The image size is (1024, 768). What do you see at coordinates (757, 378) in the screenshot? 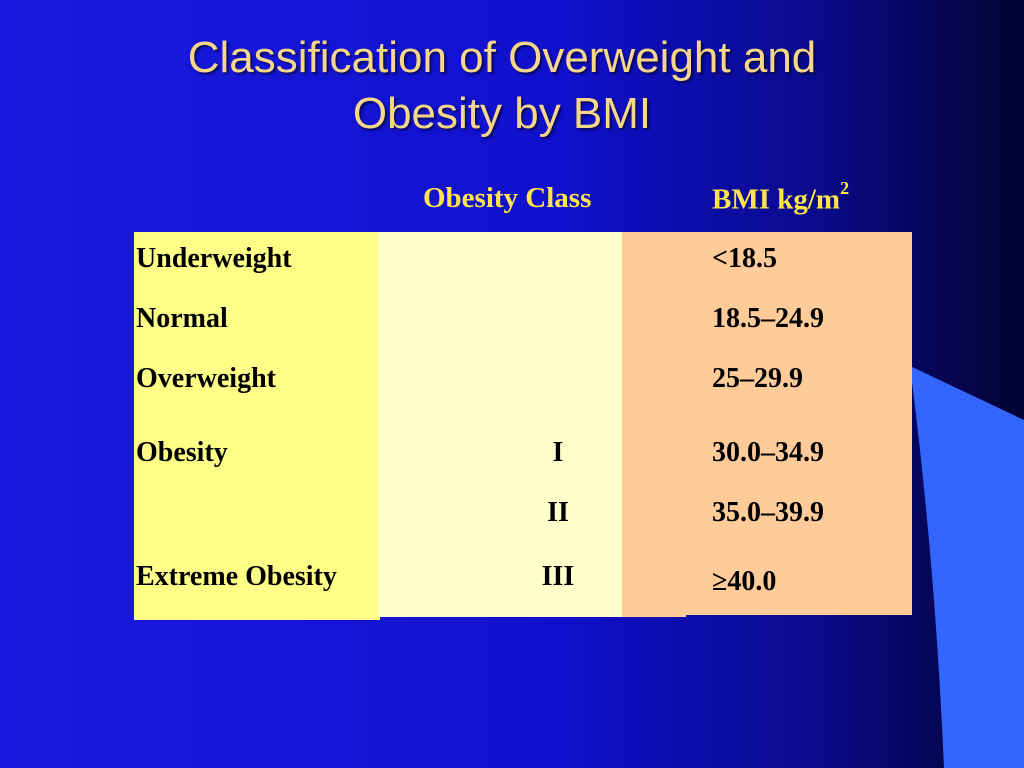
I see `bmi-cell: 25–29.9` at bounding box center [757, 378].